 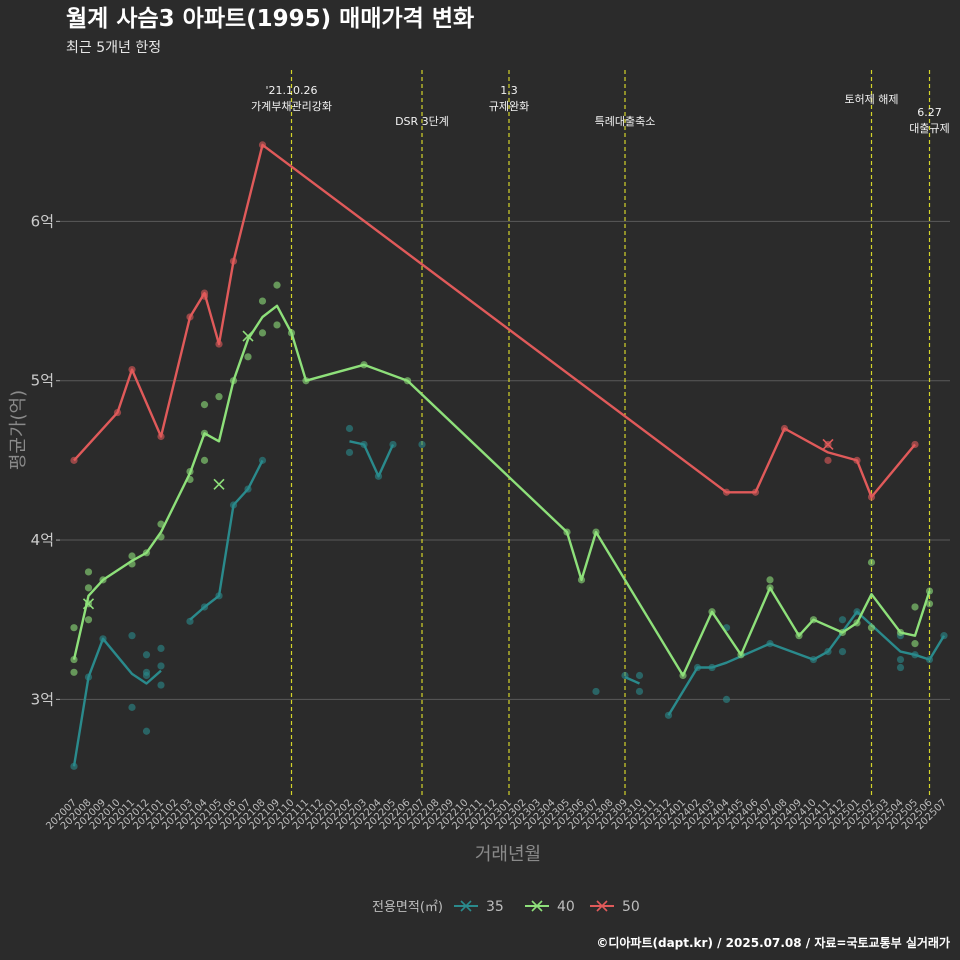 What do you see at coordinates (422, 121) in the screenshot?
I see `event-label: DSR 3단계` at bounding box center [422, 121].